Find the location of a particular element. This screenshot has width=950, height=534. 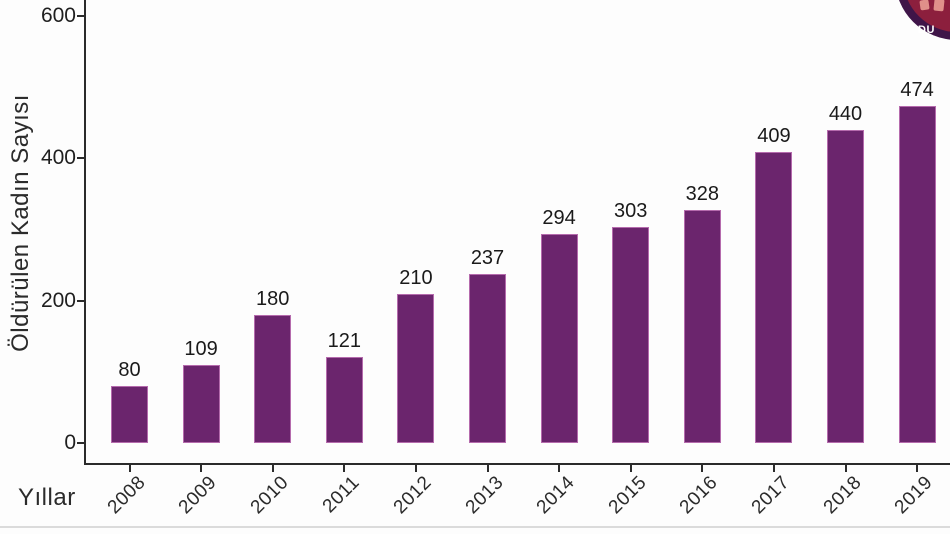

badge-logo: DU is located at coordinates (924, 20).